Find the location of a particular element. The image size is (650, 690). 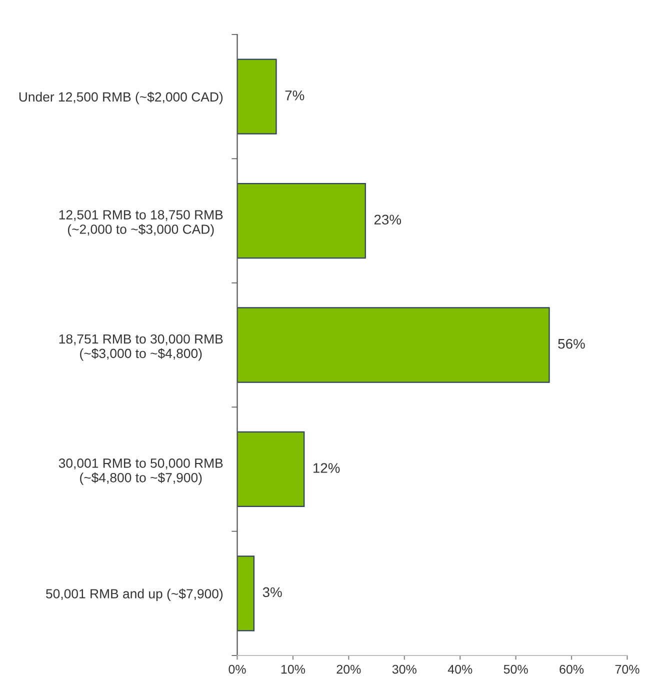

y-tick-label: 12,501 RMB to 18,750 RMB (~2,000 to ~$3,000 CAD) is located at coordinates (141, 223).